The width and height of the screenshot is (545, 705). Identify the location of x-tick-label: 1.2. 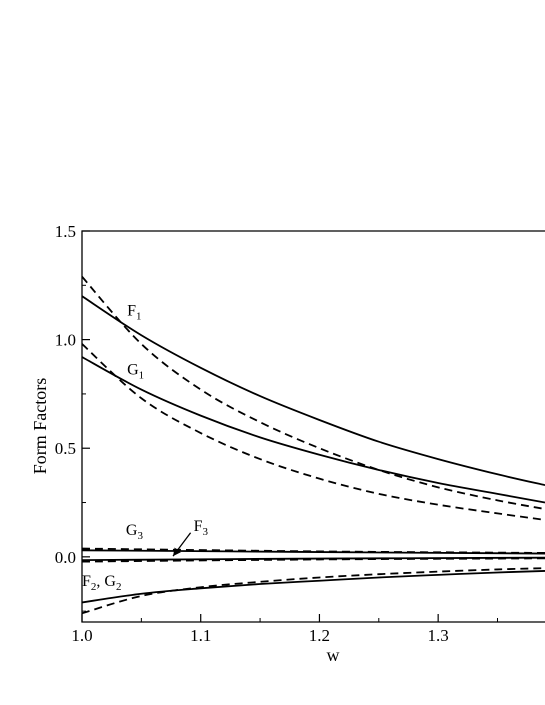
(319, 635).